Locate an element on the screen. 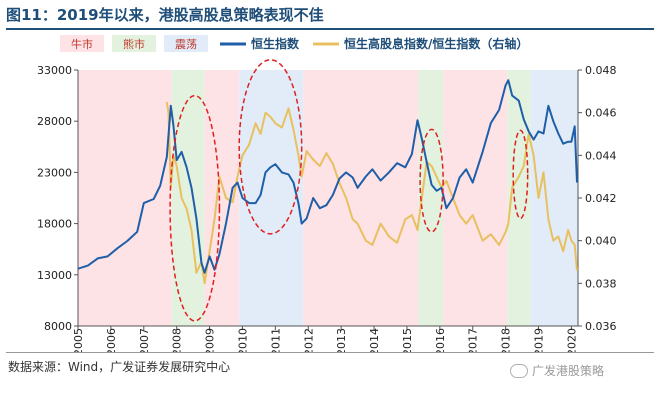 The width and height of the screenshot is (660, 400). x-tick-label: 2012 is located at coordinates (308, 340).